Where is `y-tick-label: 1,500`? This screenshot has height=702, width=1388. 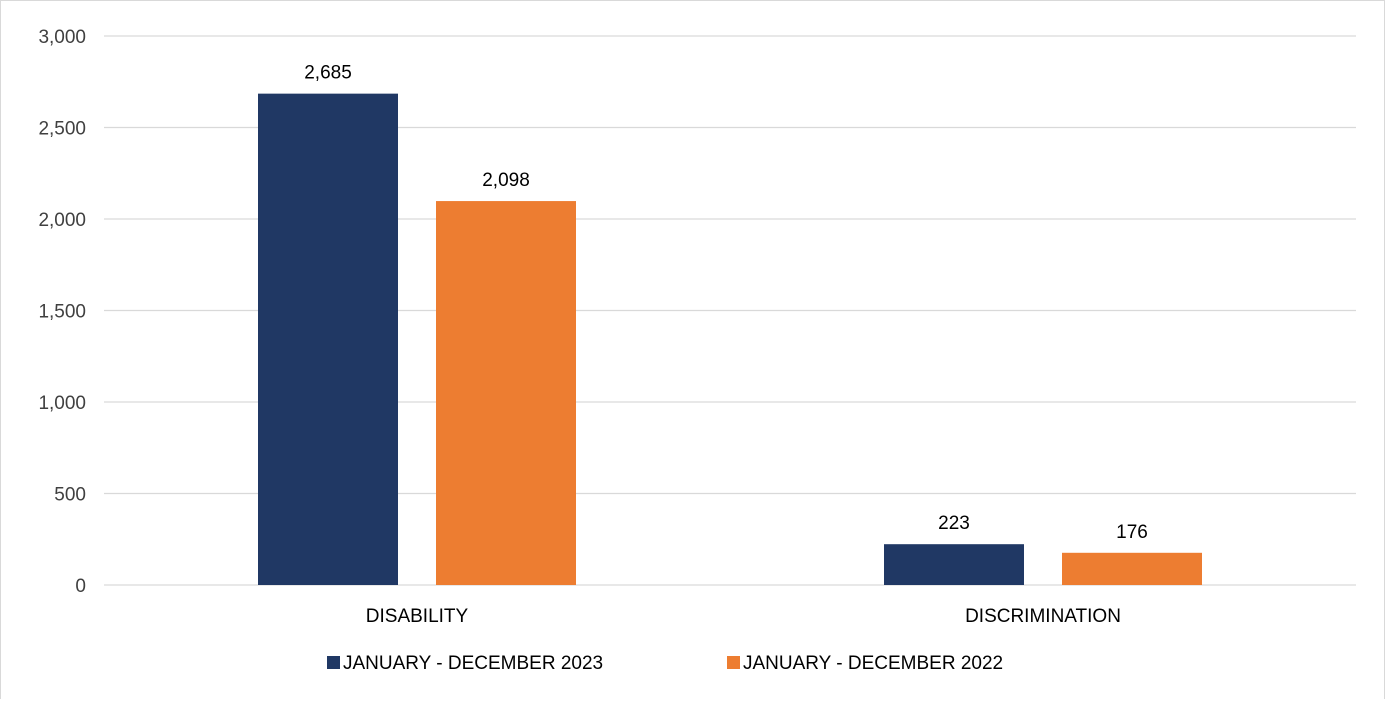 y-tick-label: 1,500 is located at coordinates (62, 312).